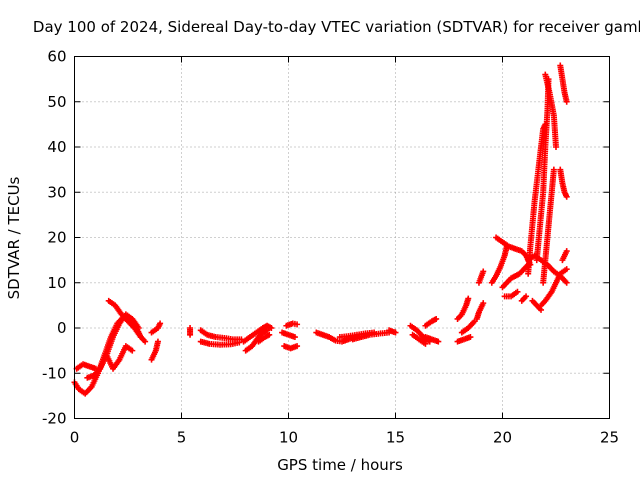  What do you see at coordinates (56, 57) in the screenshot?
I see `y-tick-label: 60` at bounding box center [56, 57].